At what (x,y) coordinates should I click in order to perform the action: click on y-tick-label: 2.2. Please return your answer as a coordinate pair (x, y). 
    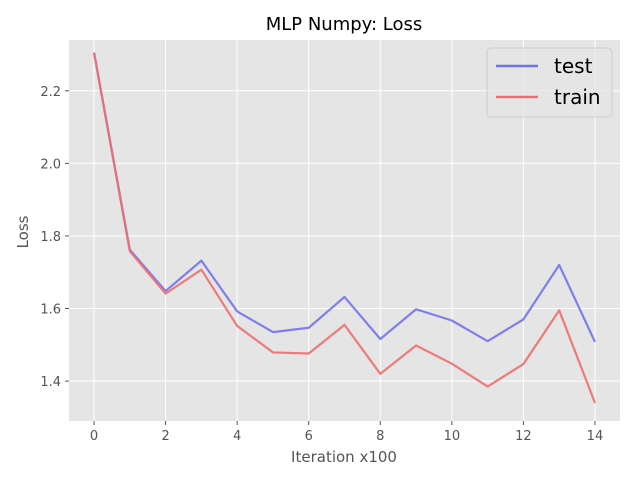
    Looking at the image, I should click on (50, 92).